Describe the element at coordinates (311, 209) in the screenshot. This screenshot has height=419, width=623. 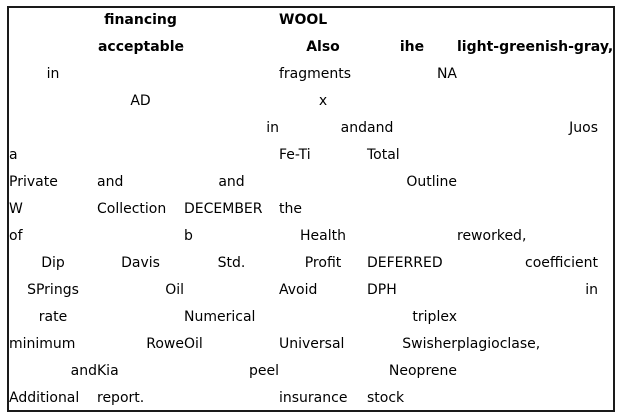
I see `table-row: W Collection DECEMBER the` at that location.